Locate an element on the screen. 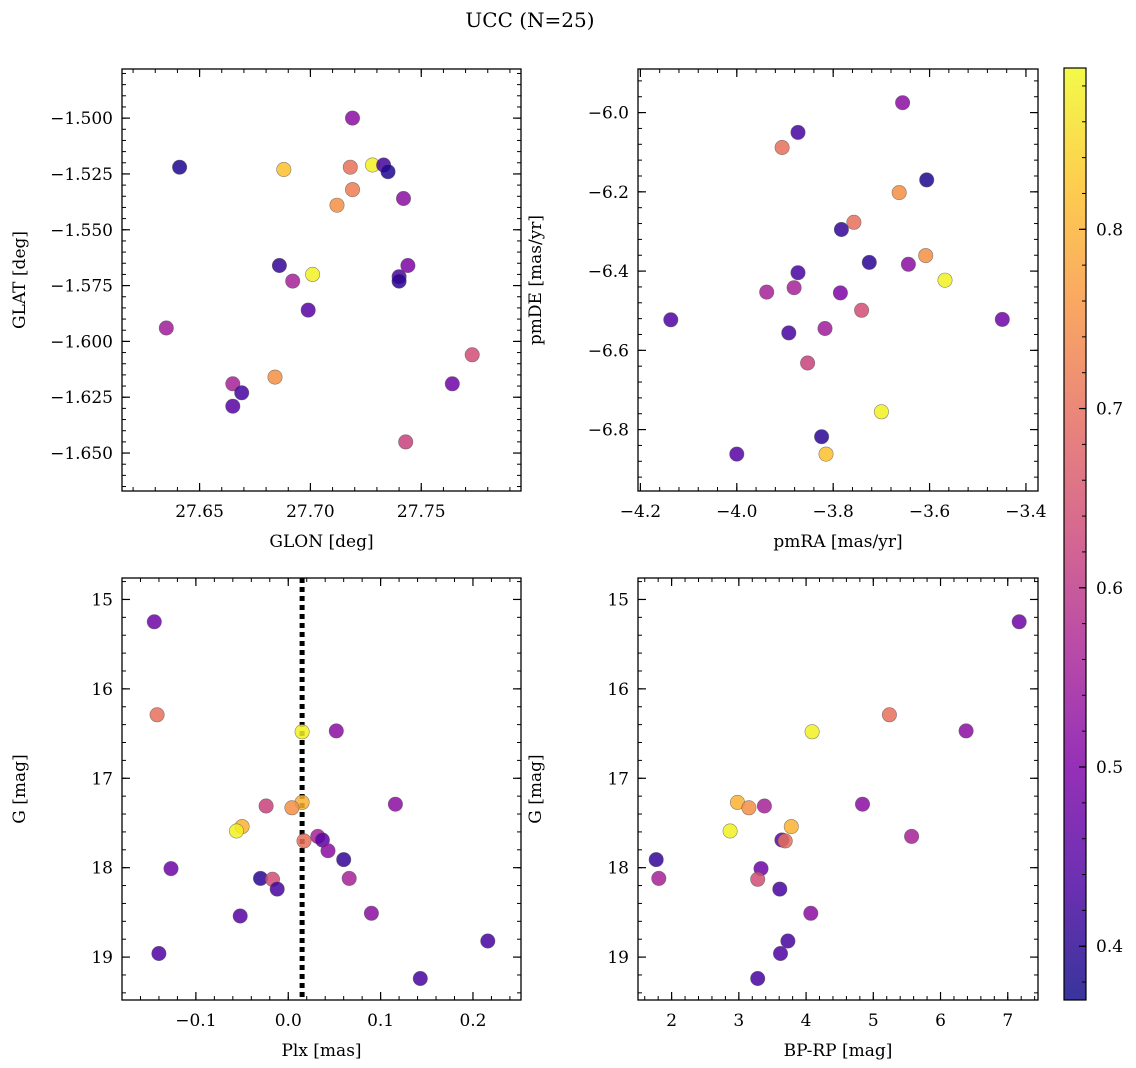  colorbar-tick-label: 0.4 is located at coordinates (1109, 947).